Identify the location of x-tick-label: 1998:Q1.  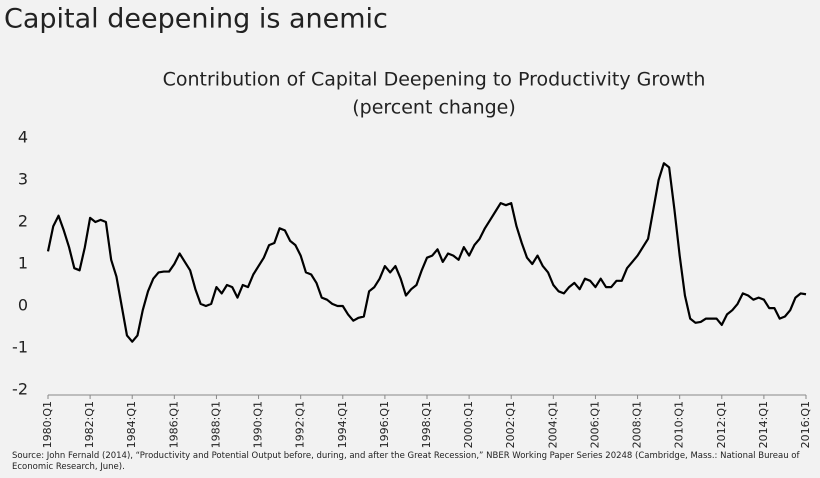
(426, 424).